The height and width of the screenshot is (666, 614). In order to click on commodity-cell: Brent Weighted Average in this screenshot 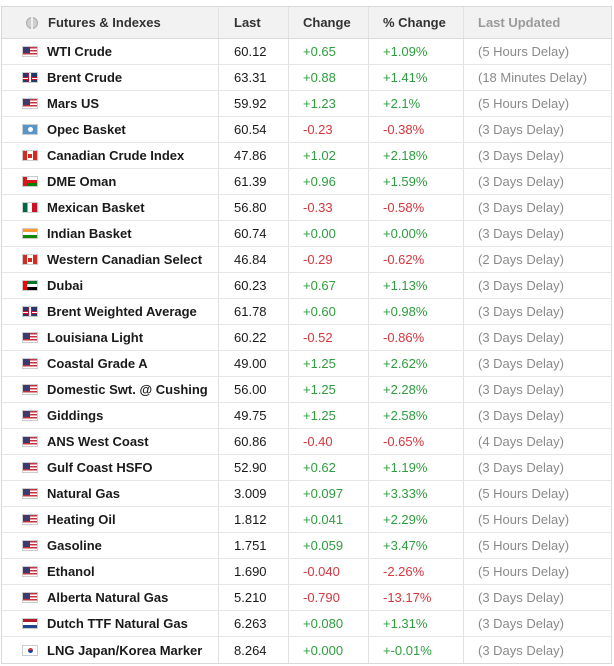, I will do `click(110, 311)`.